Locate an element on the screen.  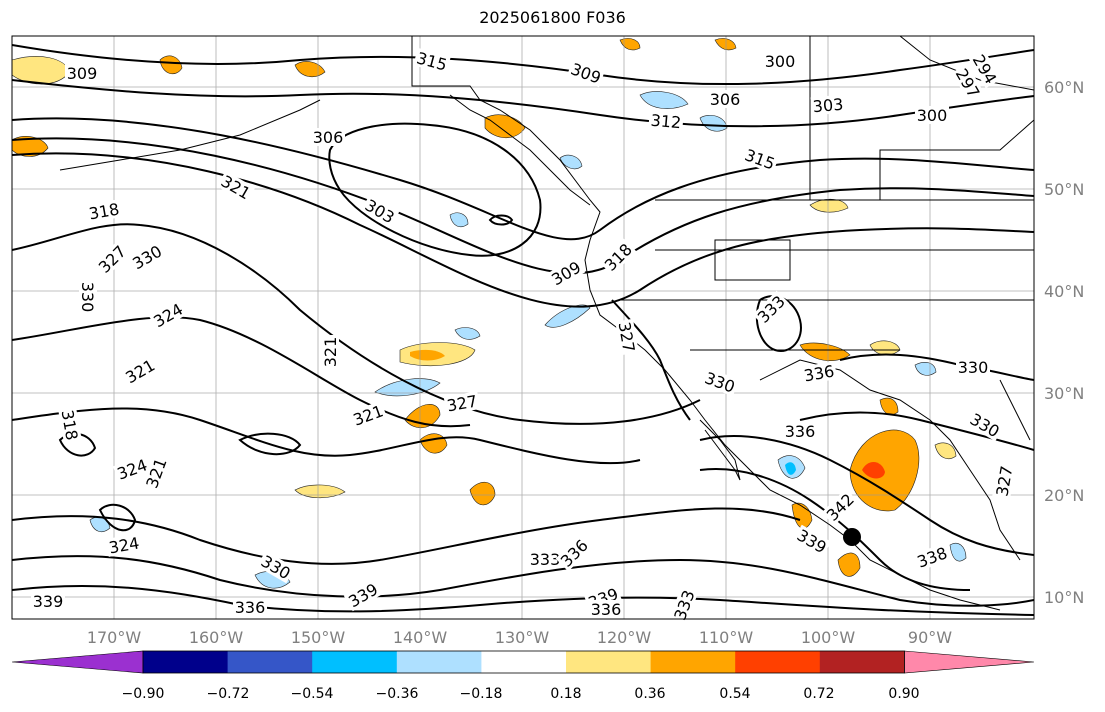
colorbar-tick-label: 0.72 is located at coordinates (818, 694).